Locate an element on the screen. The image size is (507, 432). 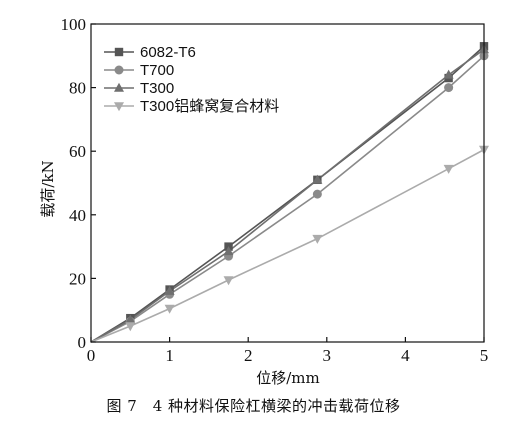
y-tick-label: 60 is located at coordinates (77, 151).